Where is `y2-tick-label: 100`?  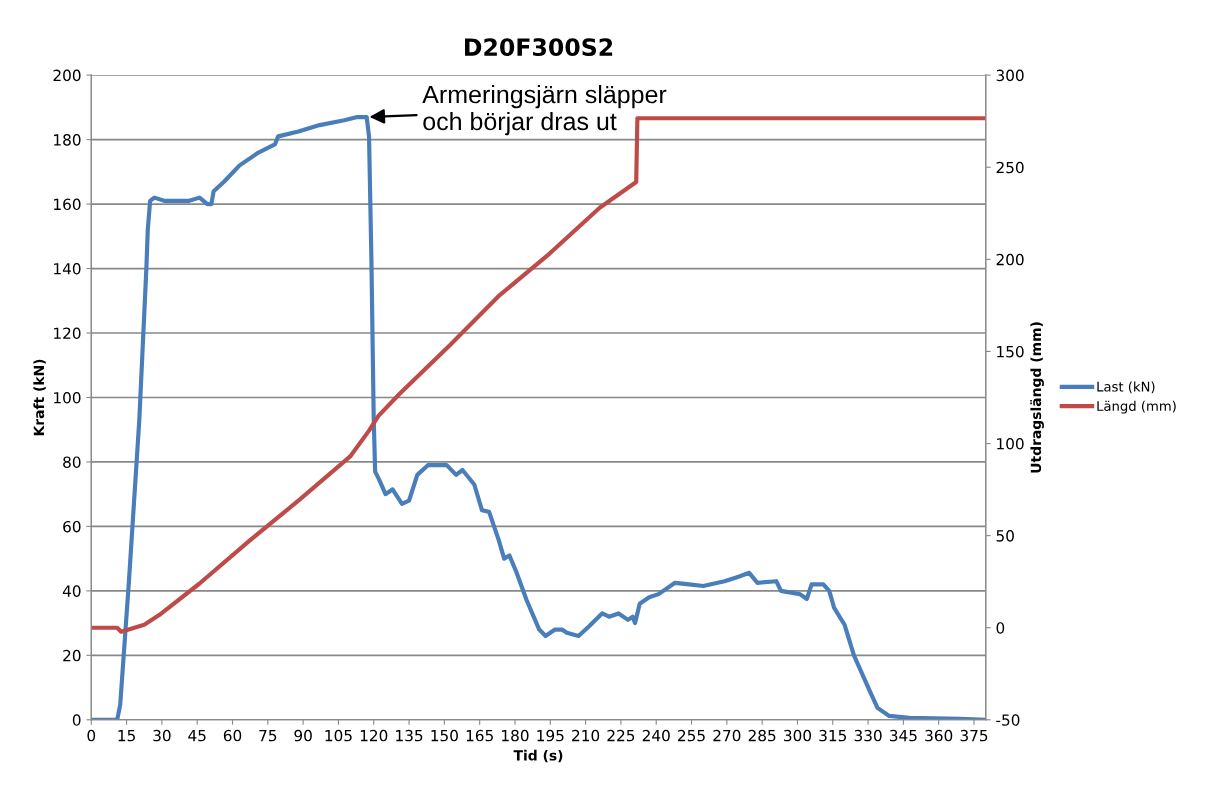
y2-tick-label: 100 is located at coordinates (1010, 443).